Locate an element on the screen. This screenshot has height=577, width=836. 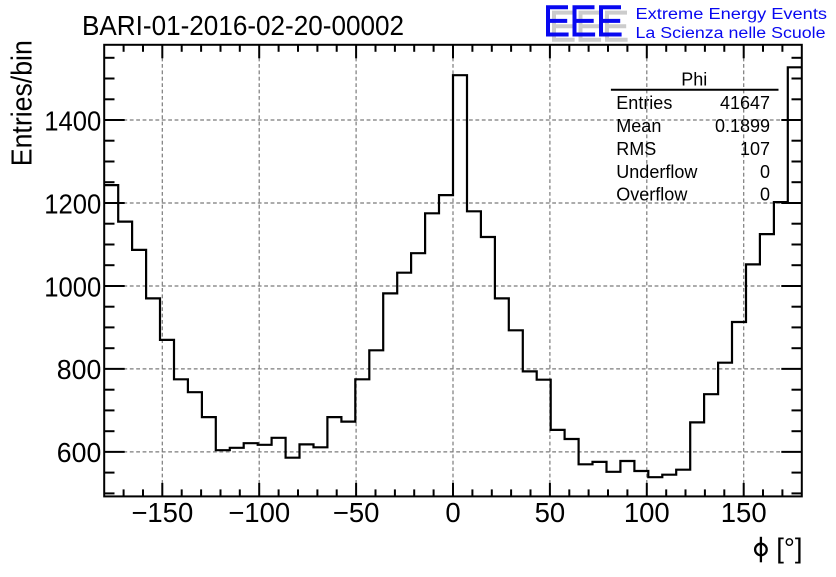
svg-text: BARI-01-2016-02-20-00002 is located at coordinates (243, 25).